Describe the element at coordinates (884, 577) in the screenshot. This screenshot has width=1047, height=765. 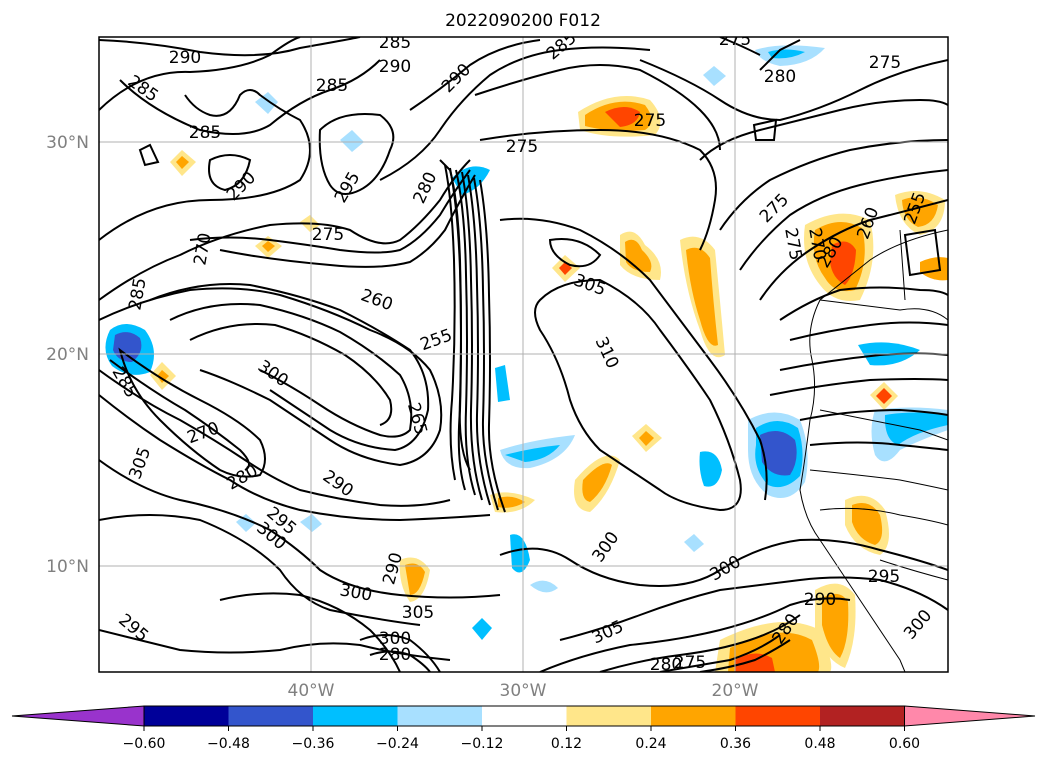
I see `contour-label: 295` at that location.